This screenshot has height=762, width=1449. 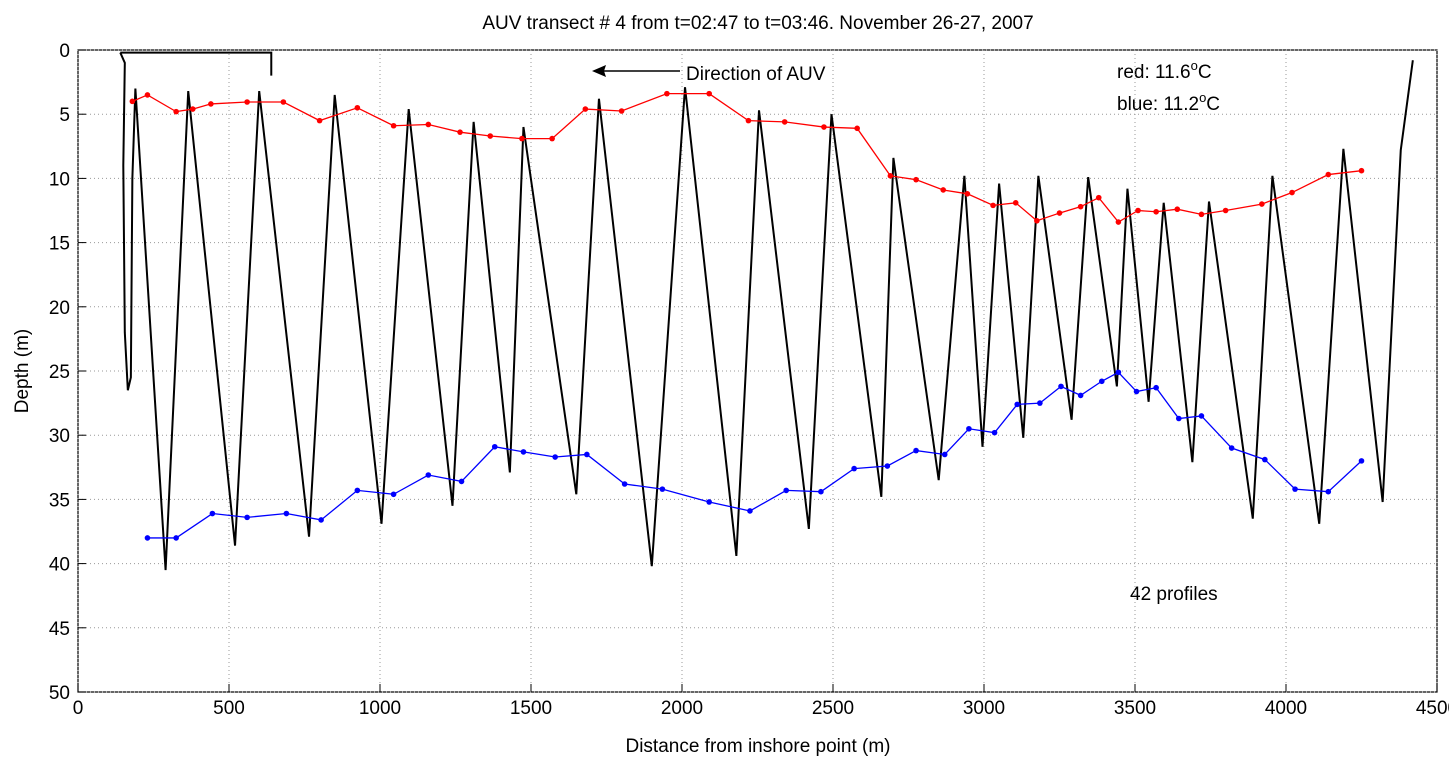 I want to click on y-tick-label: 50, so click(x=59, y=693).